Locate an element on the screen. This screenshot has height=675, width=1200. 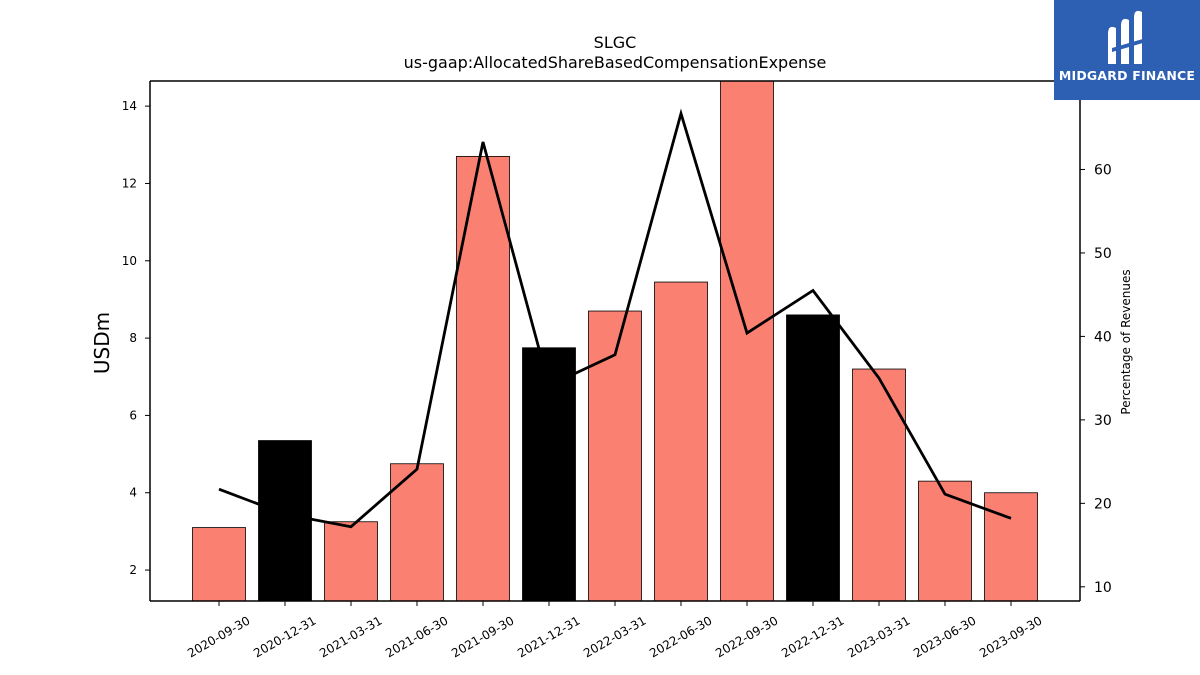
x-tick-label: 2023-03-31 is located at coordinates (878, 636).